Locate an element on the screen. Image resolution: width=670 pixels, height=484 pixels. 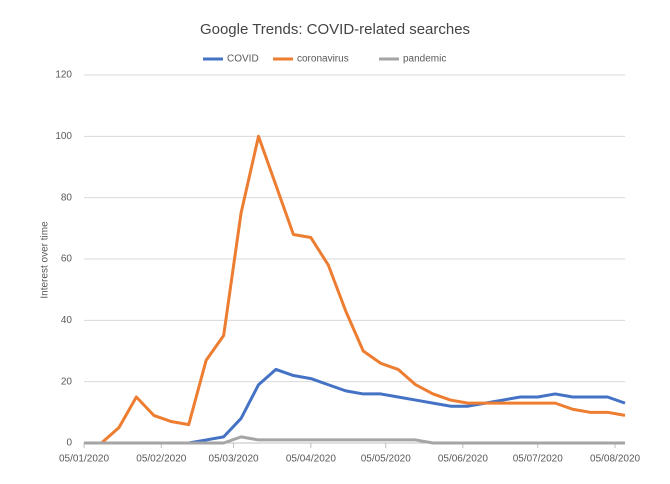
y-tick-label: 40 is located at coordinates (67, 320).